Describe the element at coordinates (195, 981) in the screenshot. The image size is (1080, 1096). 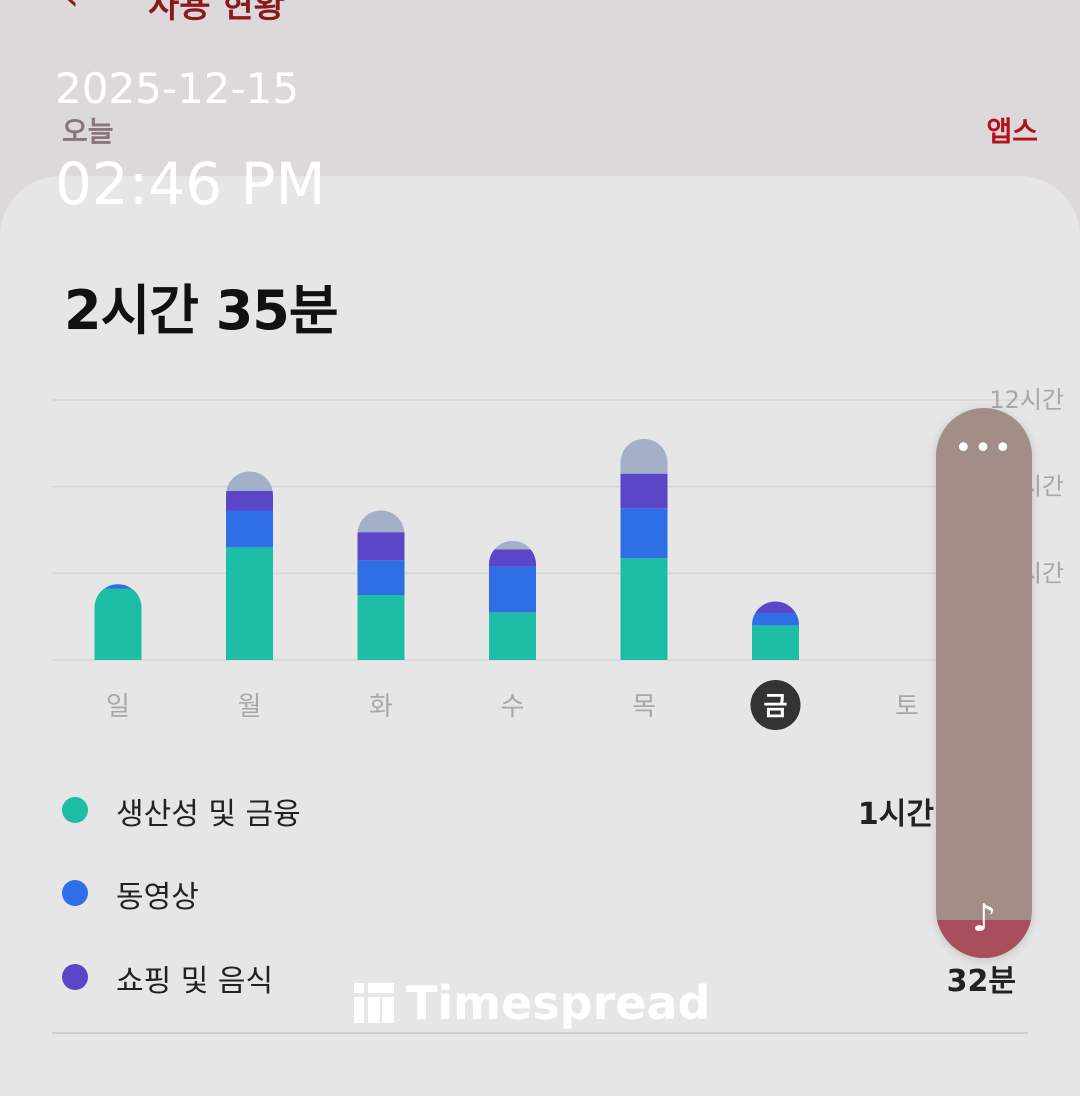
I see `legend-label: 쇼핑 및 음식` at that location.